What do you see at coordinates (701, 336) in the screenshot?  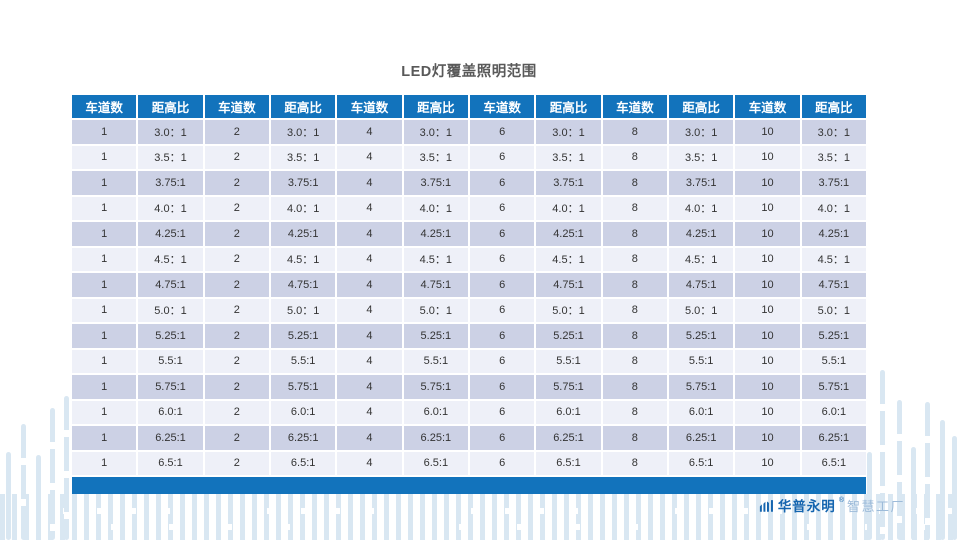 I see `ratio-cell: 5.25:1` at bounding box center [701, 336].